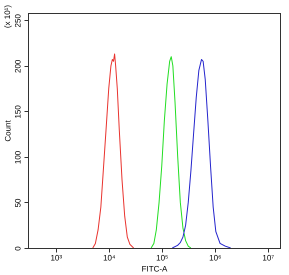 The image size is (289, 275). Describe the element at coordinates (18, 66) in the screenshot. I see `y-tick-label: 200` at that location.